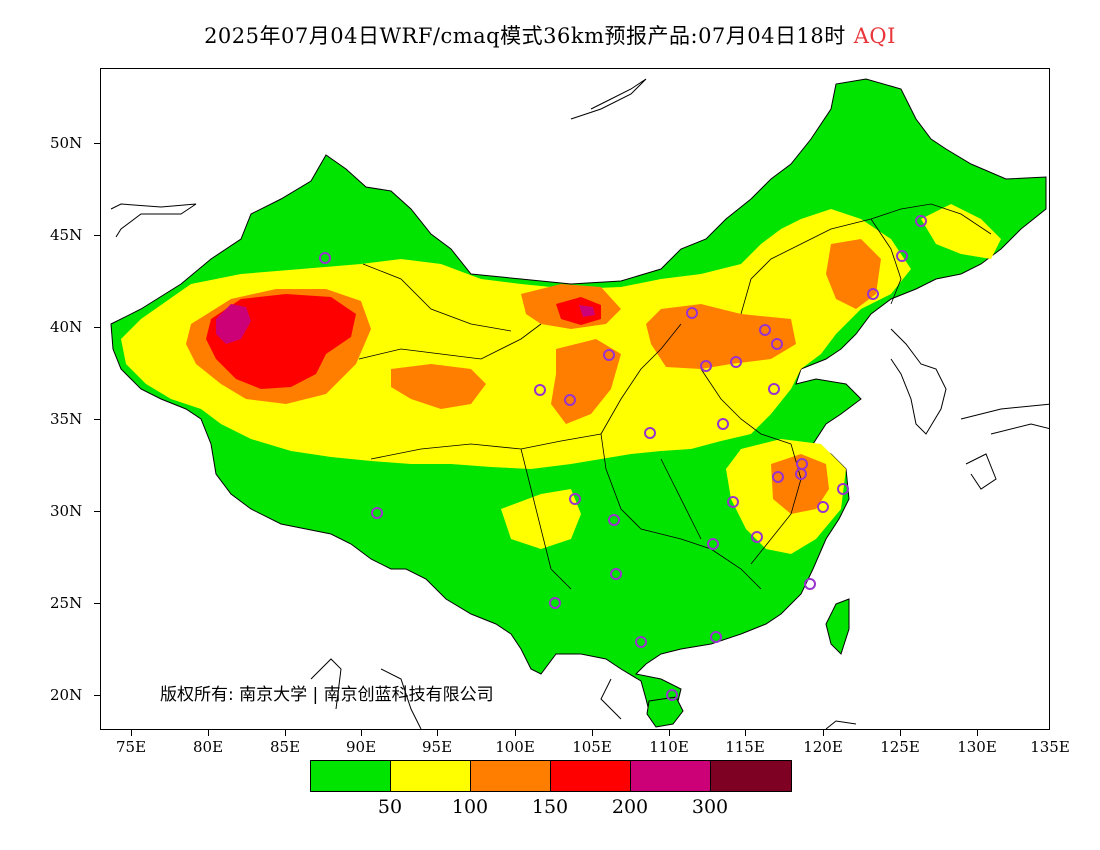 The image size is (1100, 850). I want to click on legend-swatch-heavy-pollution, so click(671, 776).